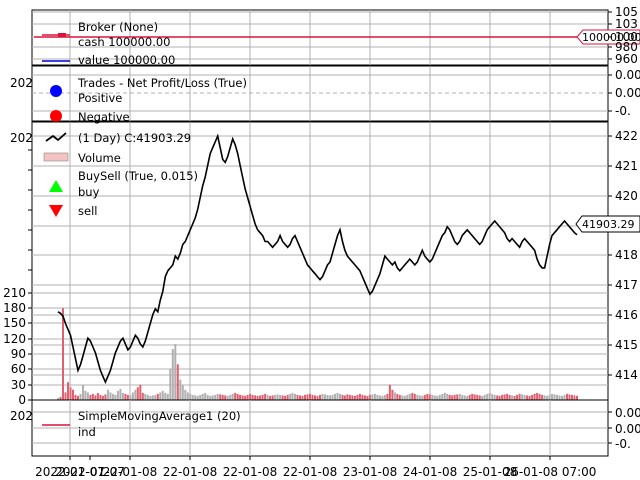 The width and height of the screenshot is (640, 480). What do you see at coordinates (104, 117) in the screenshot?
I see `negative-label: Negative` at bounding box center [104, 117].